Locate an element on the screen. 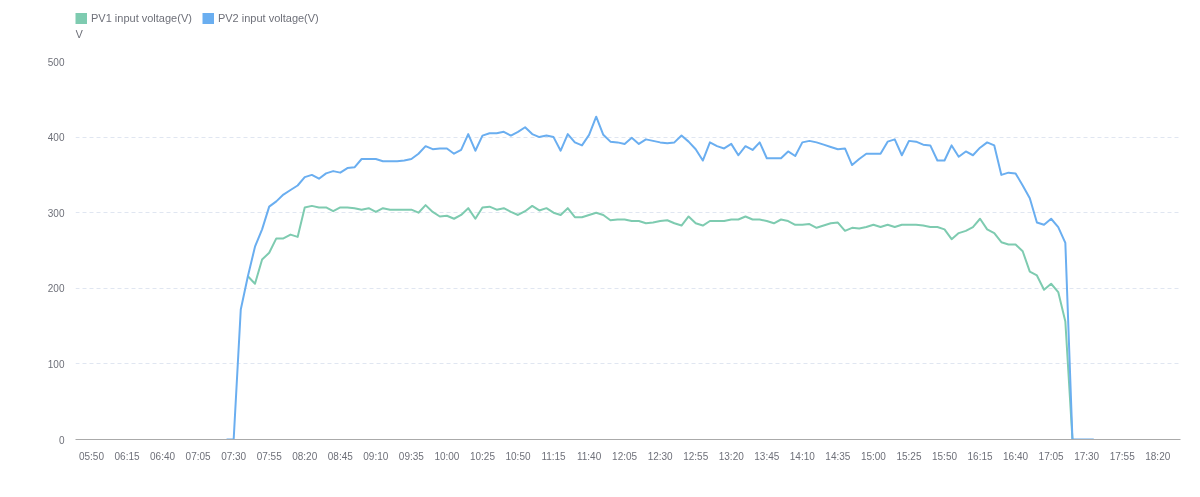 The width and height of the screenshot is (1200, 497). x-tick-label: 18:20 is located at coordinates (1158, 456).